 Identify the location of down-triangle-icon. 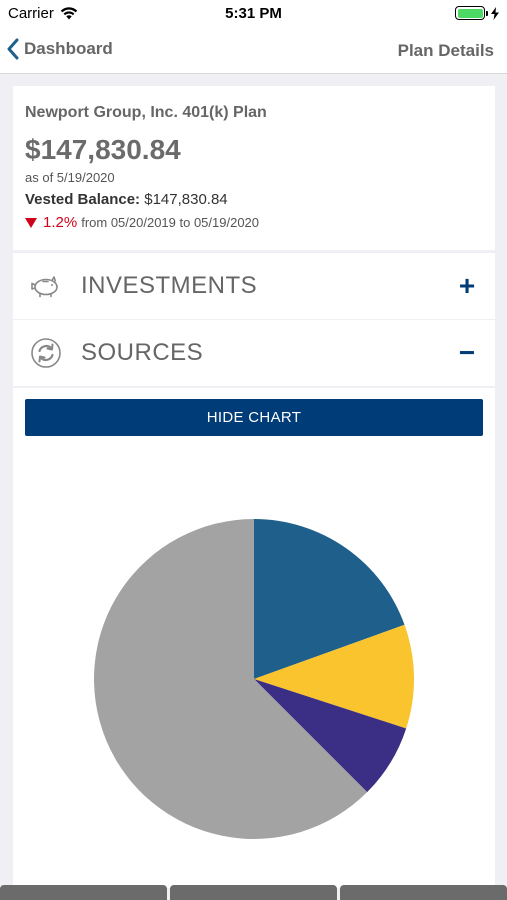
(31, 222).